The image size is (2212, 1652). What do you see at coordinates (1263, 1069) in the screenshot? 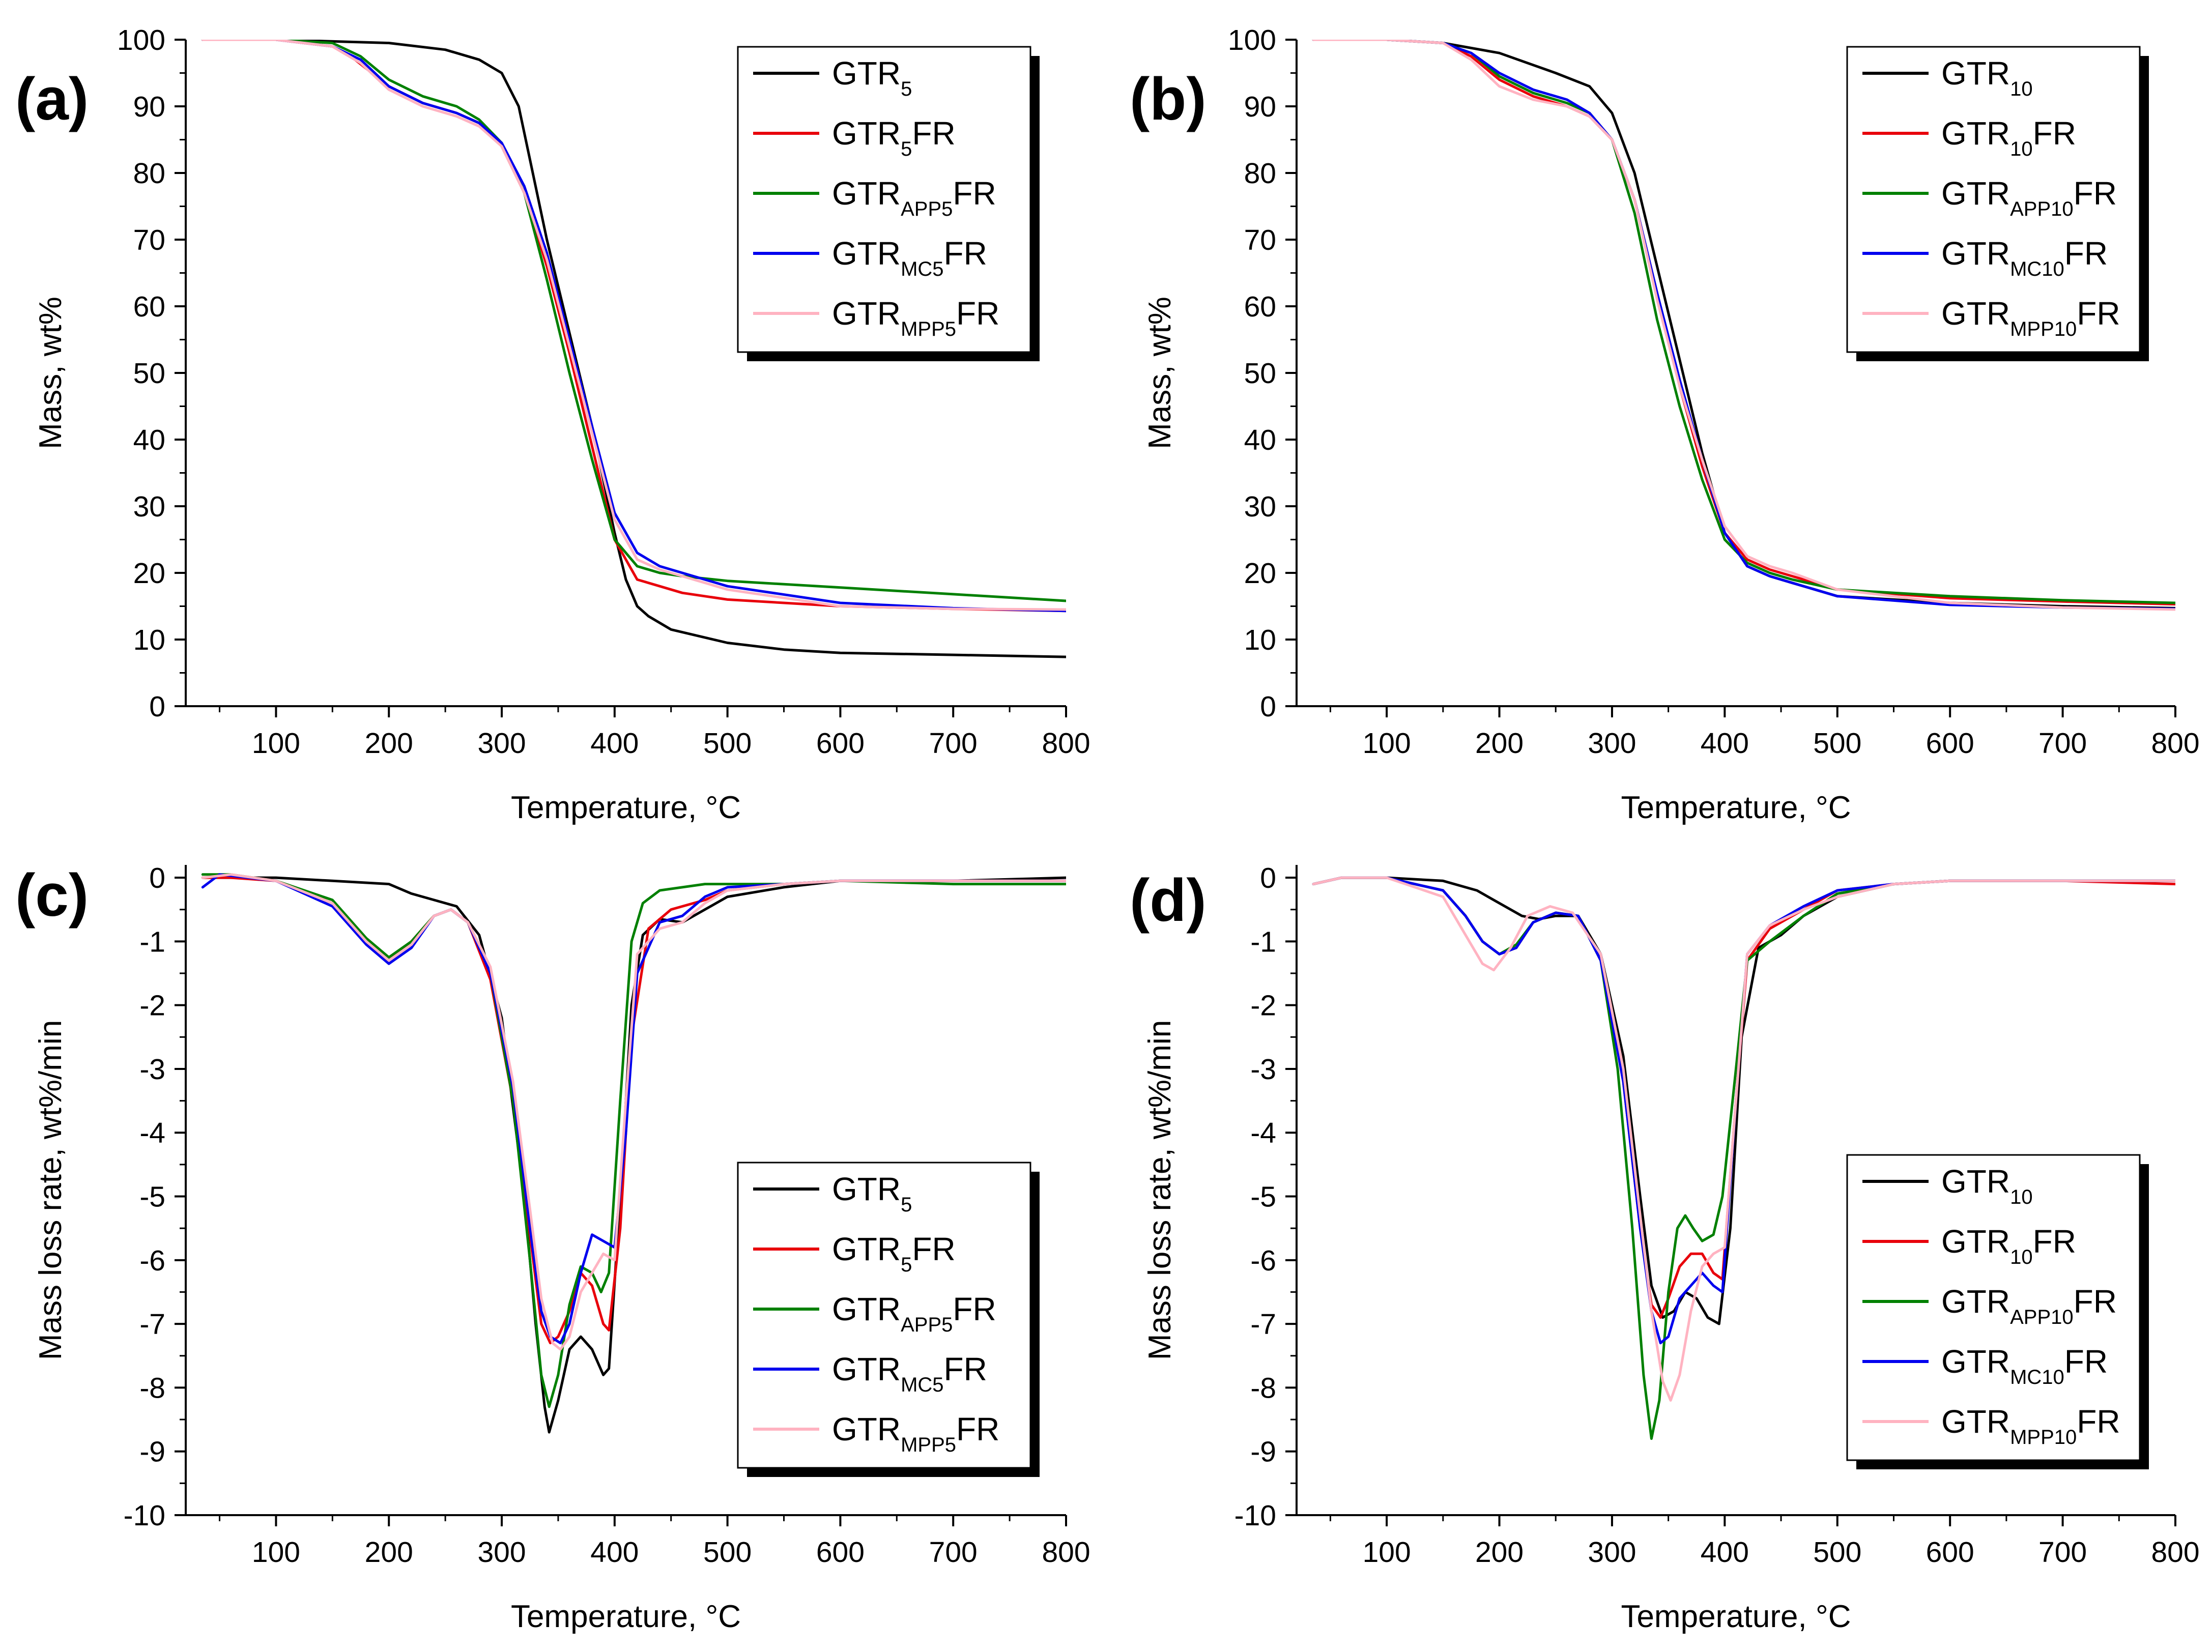
I see `y-tick-label: -3` at bounding box center [1263, 1069].